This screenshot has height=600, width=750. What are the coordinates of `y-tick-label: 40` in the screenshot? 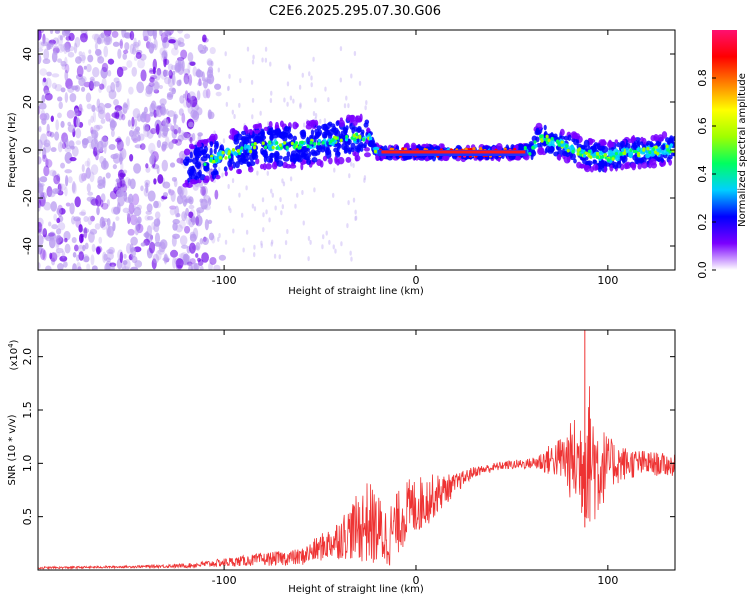 It's located at (27, 54).